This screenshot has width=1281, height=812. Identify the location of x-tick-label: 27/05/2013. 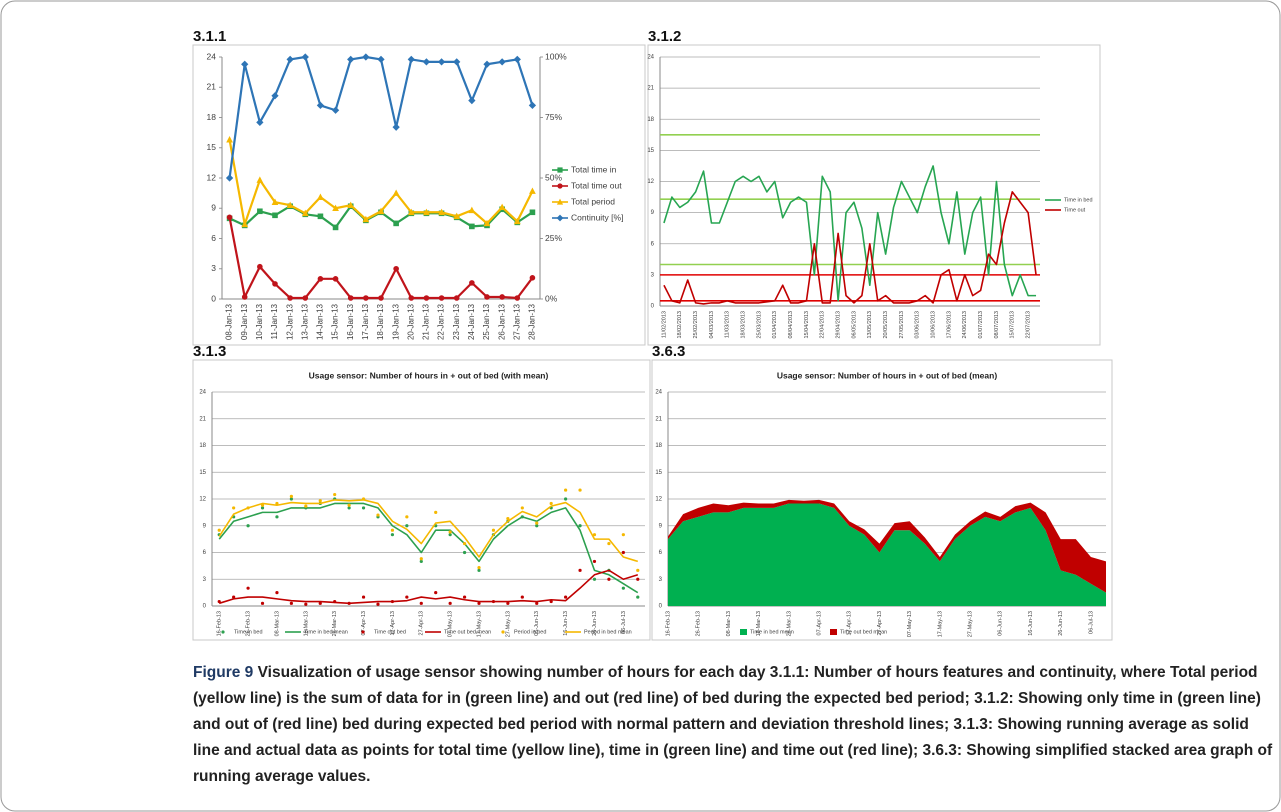
(902, 325).